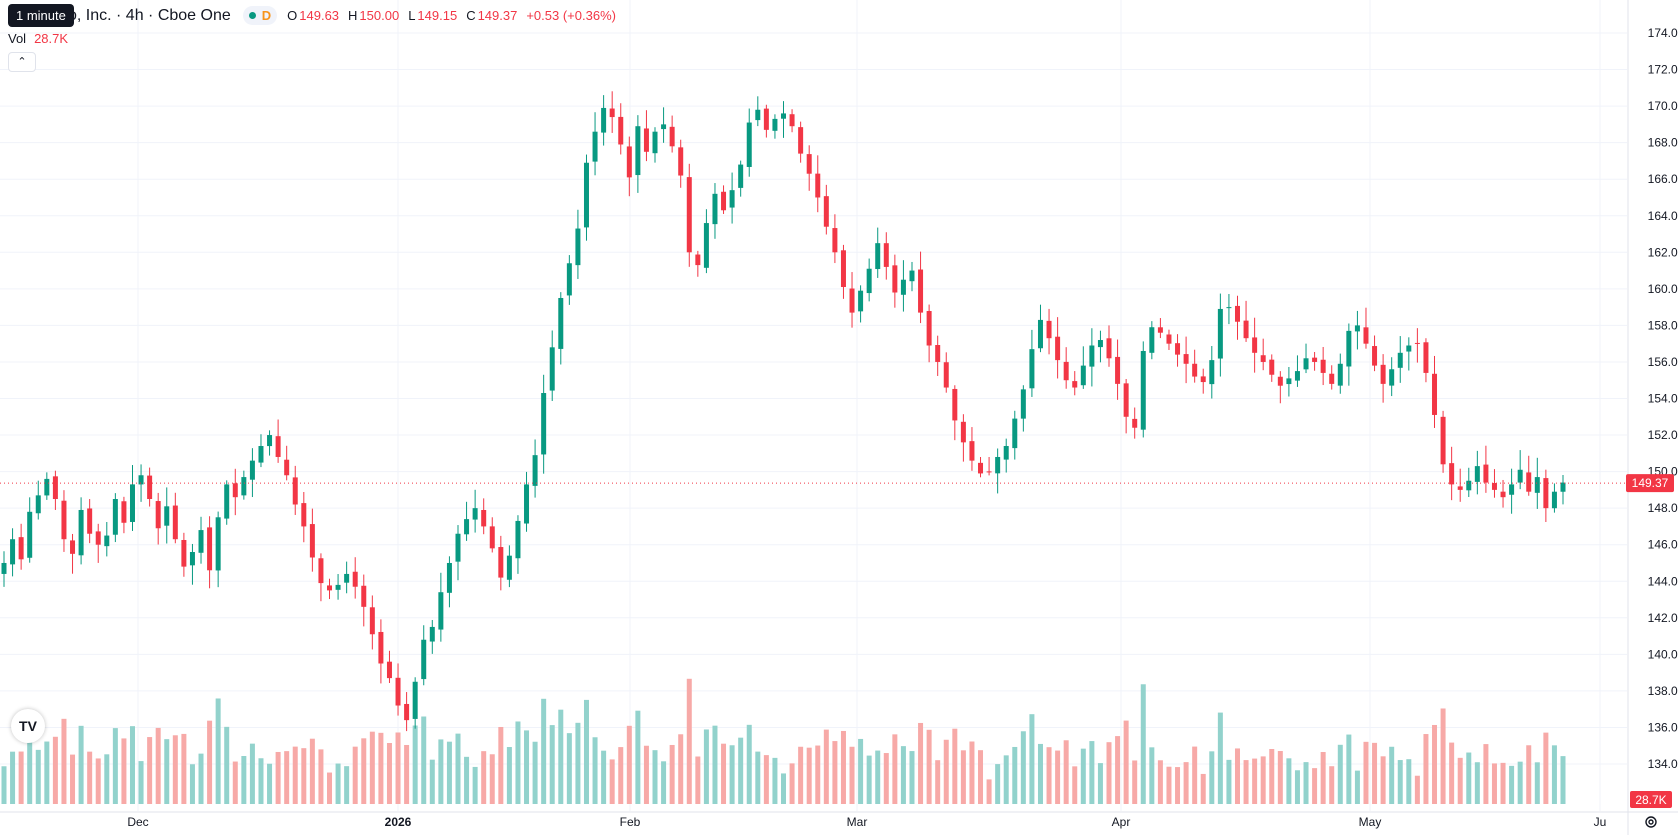 This screenshot has width=1678, height=840. Describe the element at coordinates (1663, 764) in the screenshot. I see `y-tick-label: 134.00` at that location.